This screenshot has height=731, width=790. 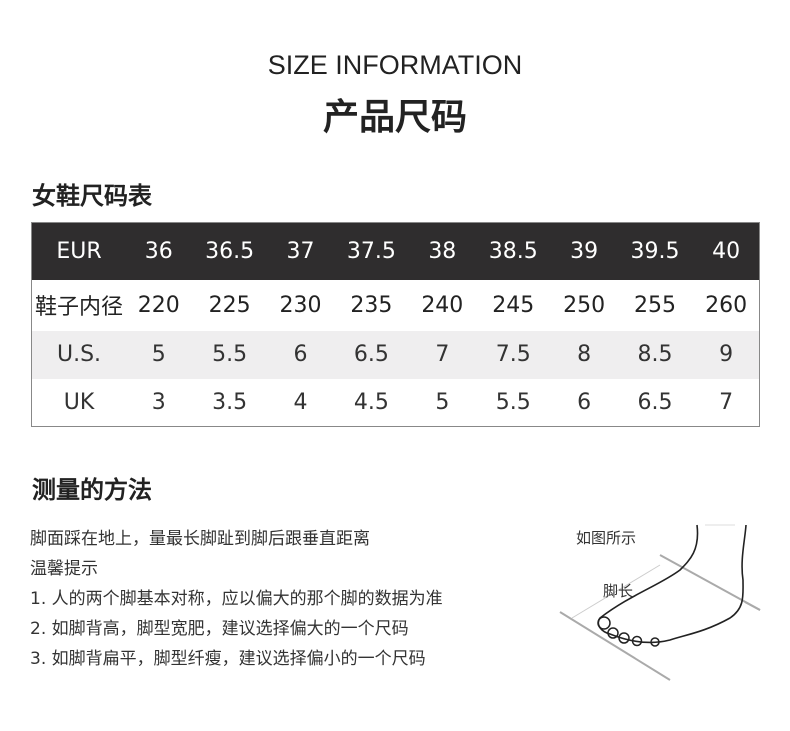 I want to click on size-cell: 39.5, so click(x=655, y=251).